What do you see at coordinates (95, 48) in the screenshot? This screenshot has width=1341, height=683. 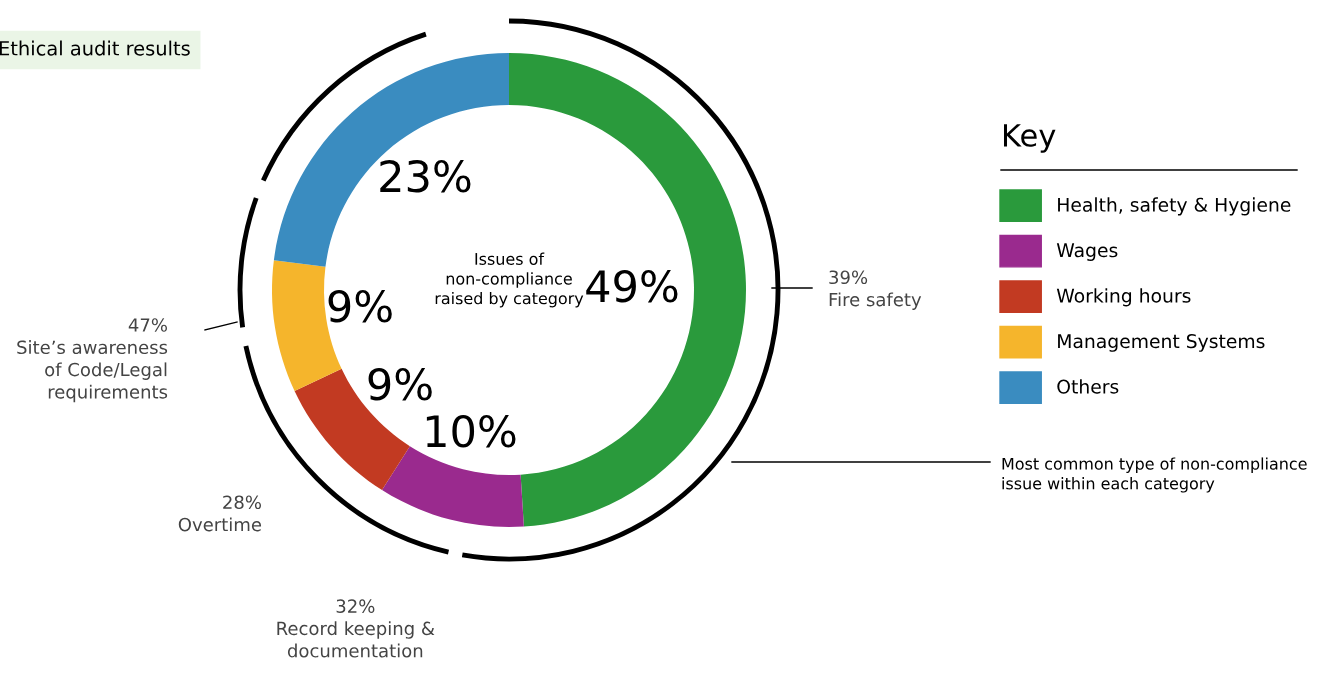 I see `text: Ethical audit results` at bounding box center [95, 48].